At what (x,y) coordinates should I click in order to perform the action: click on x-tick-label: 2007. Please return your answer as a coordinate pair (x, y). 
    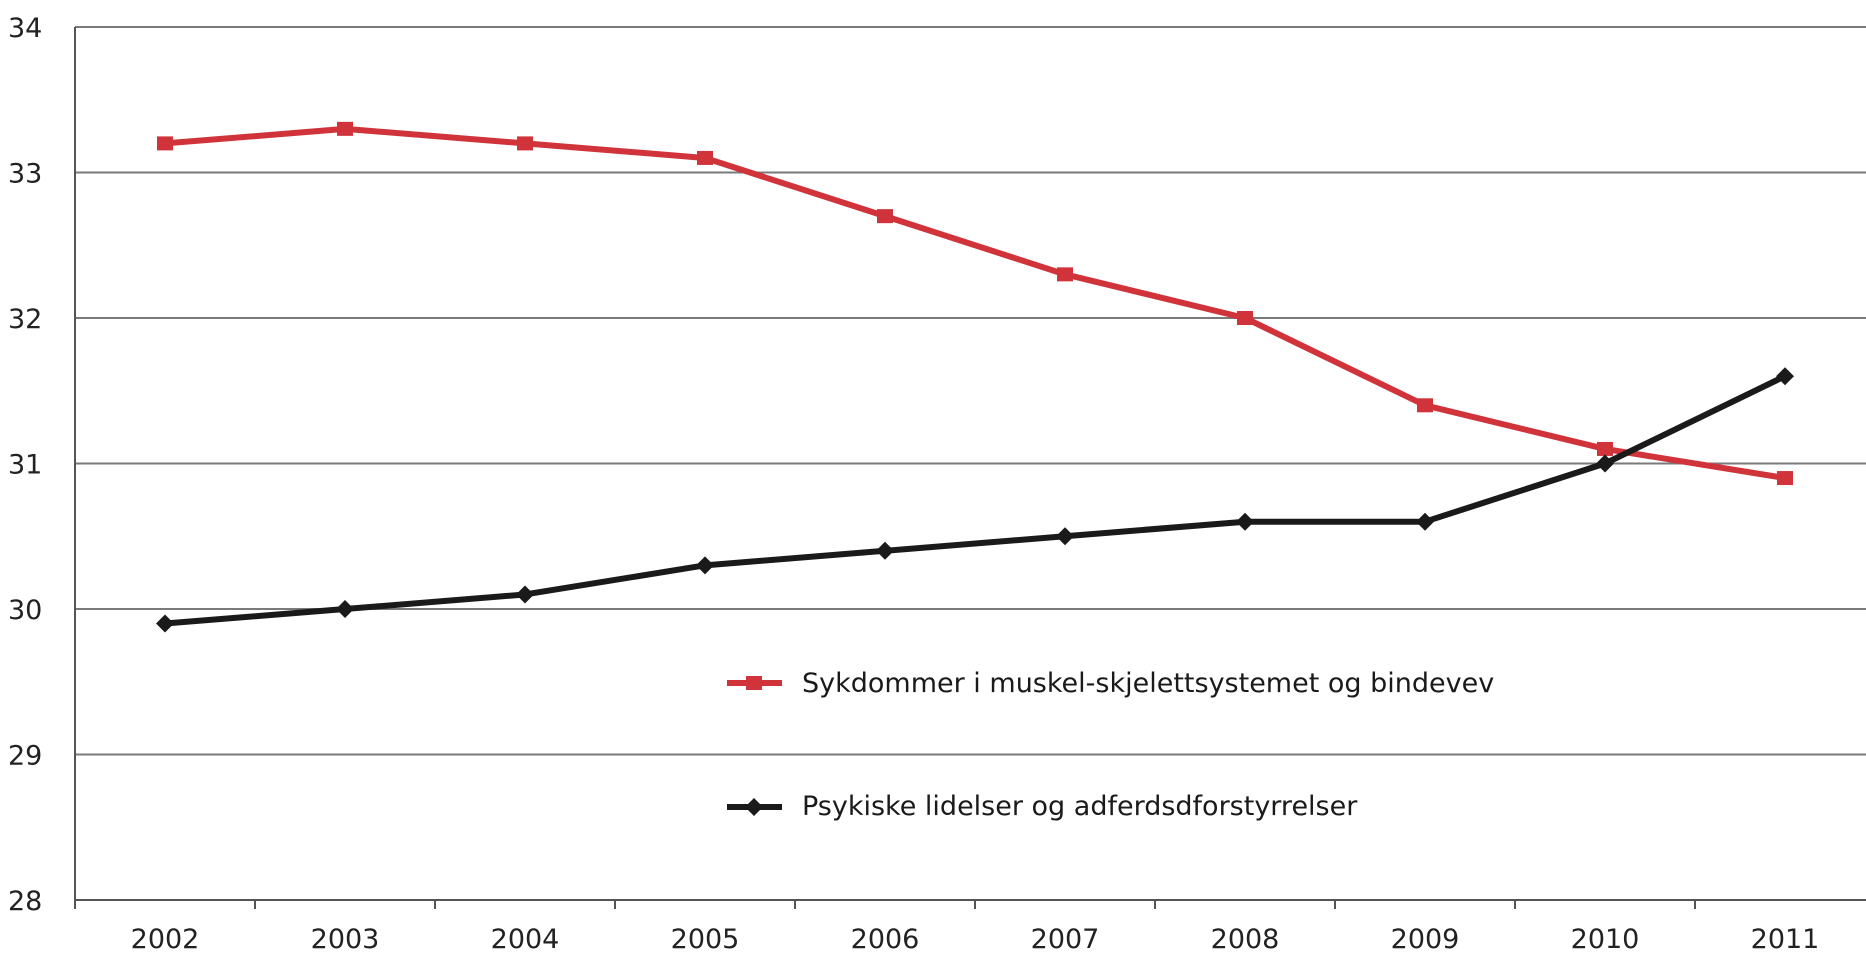
    Looking at the image, I should click on (1065, 939).